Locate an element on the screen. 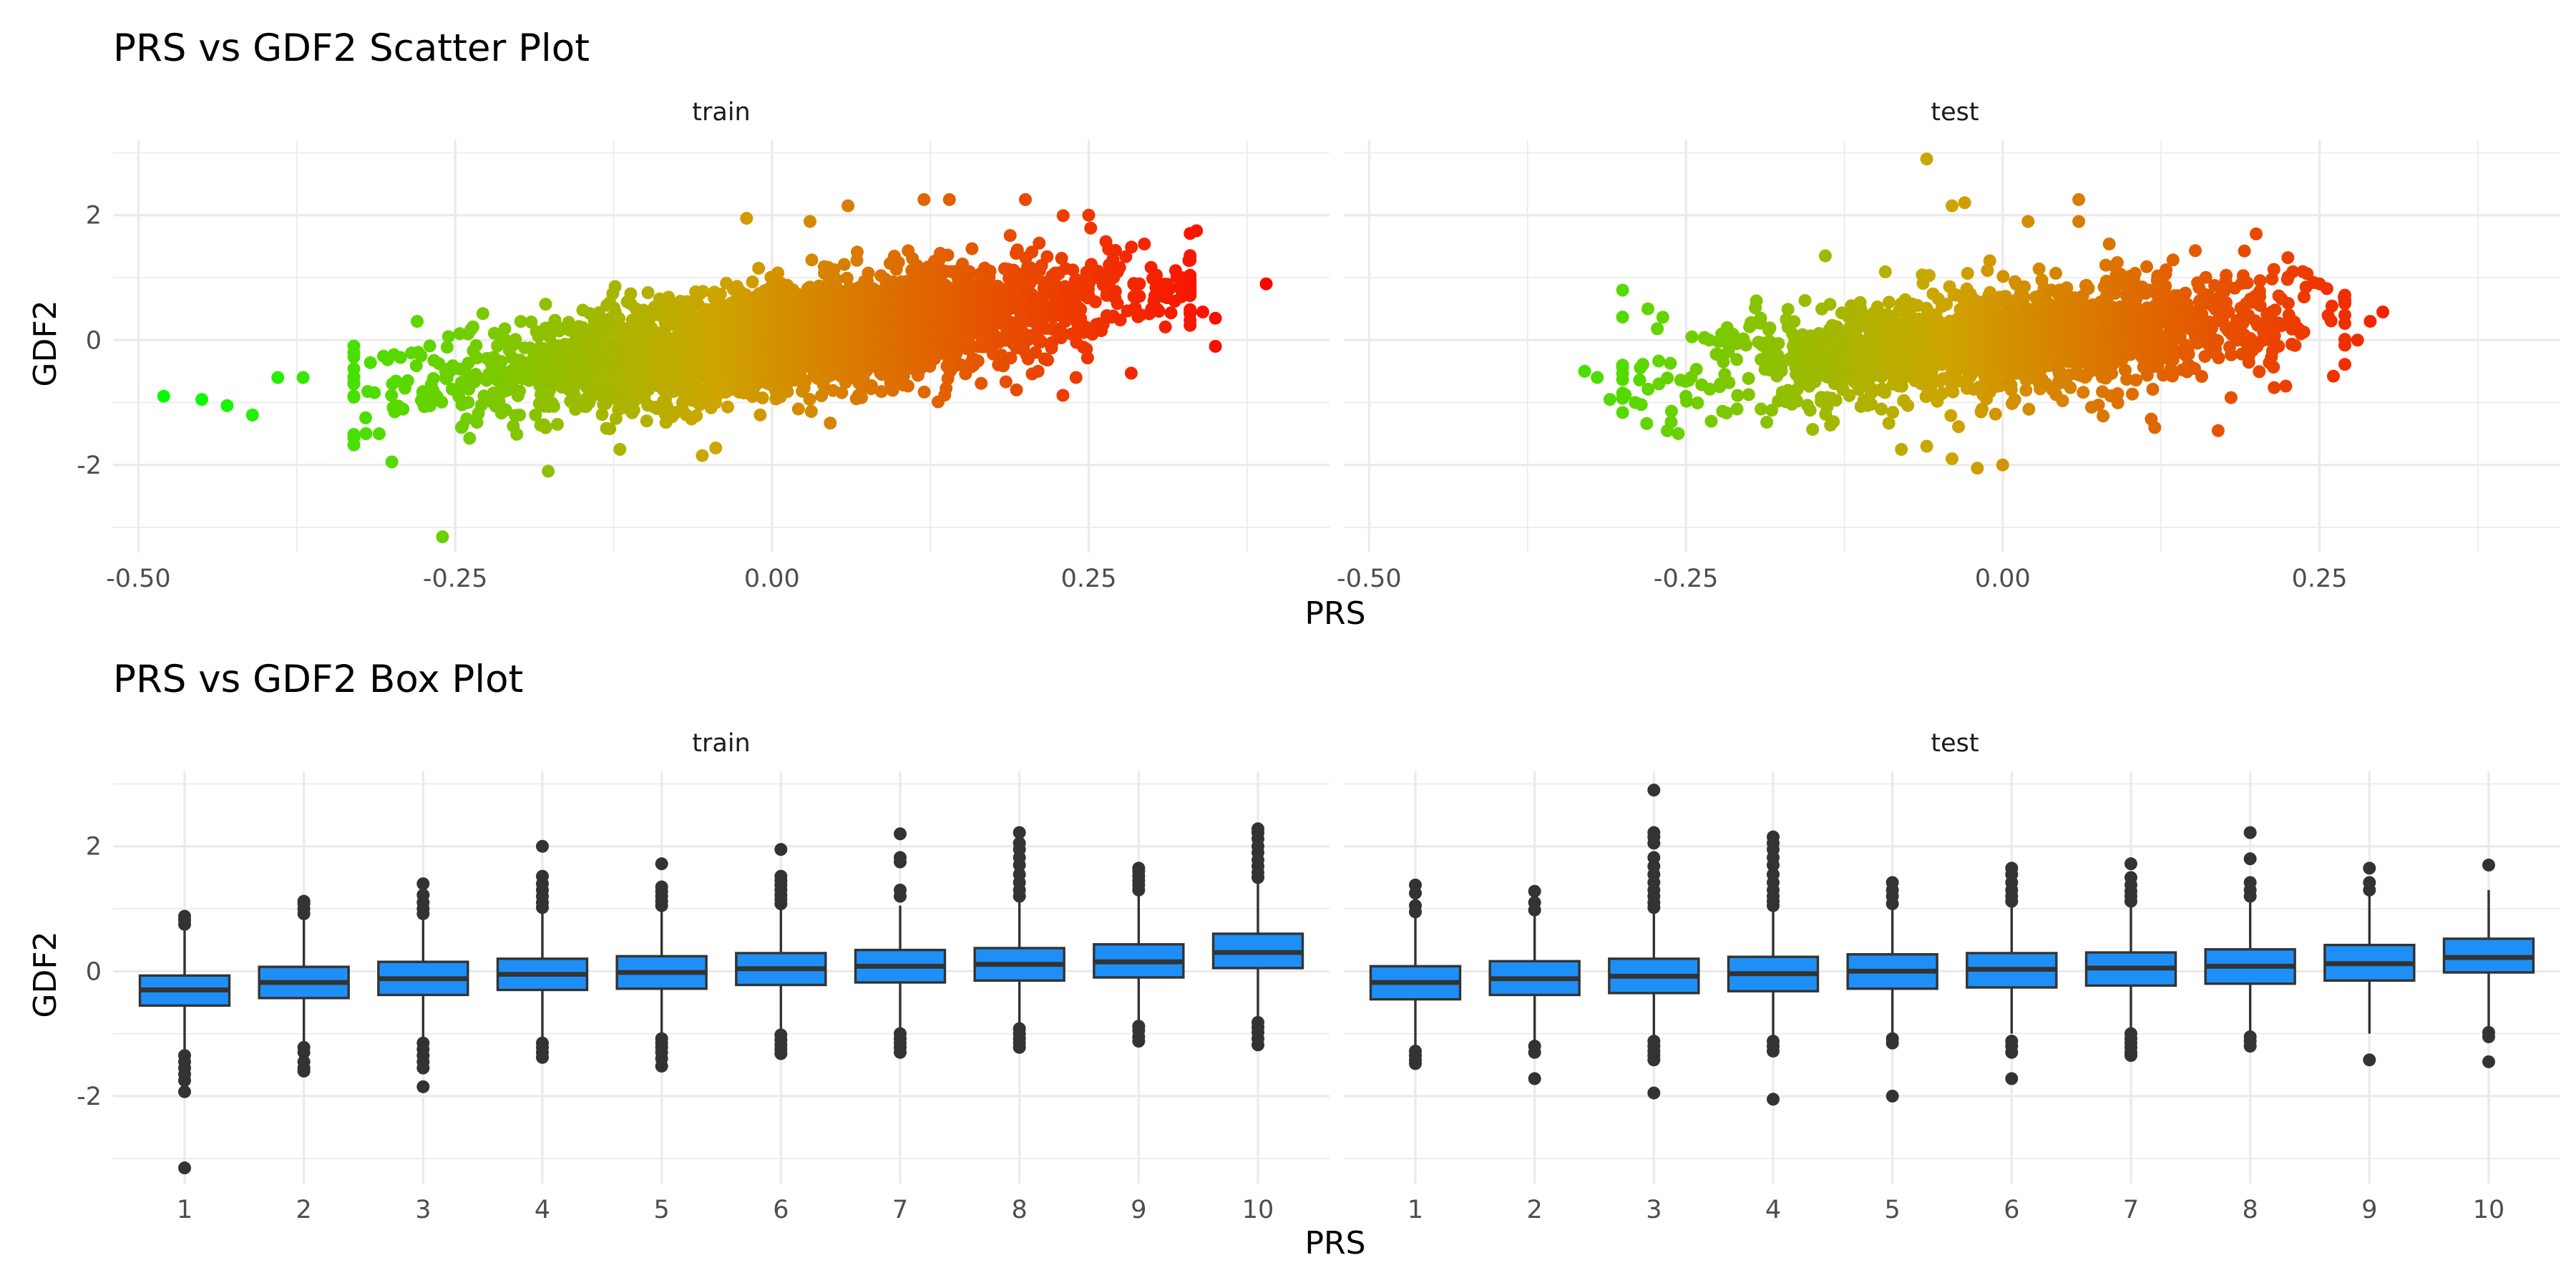 The width and height of the screenshot is (2576, 1288). scatter-title: PRS vs GDF2 Scatter Plot is located at coordinates (351, 48).